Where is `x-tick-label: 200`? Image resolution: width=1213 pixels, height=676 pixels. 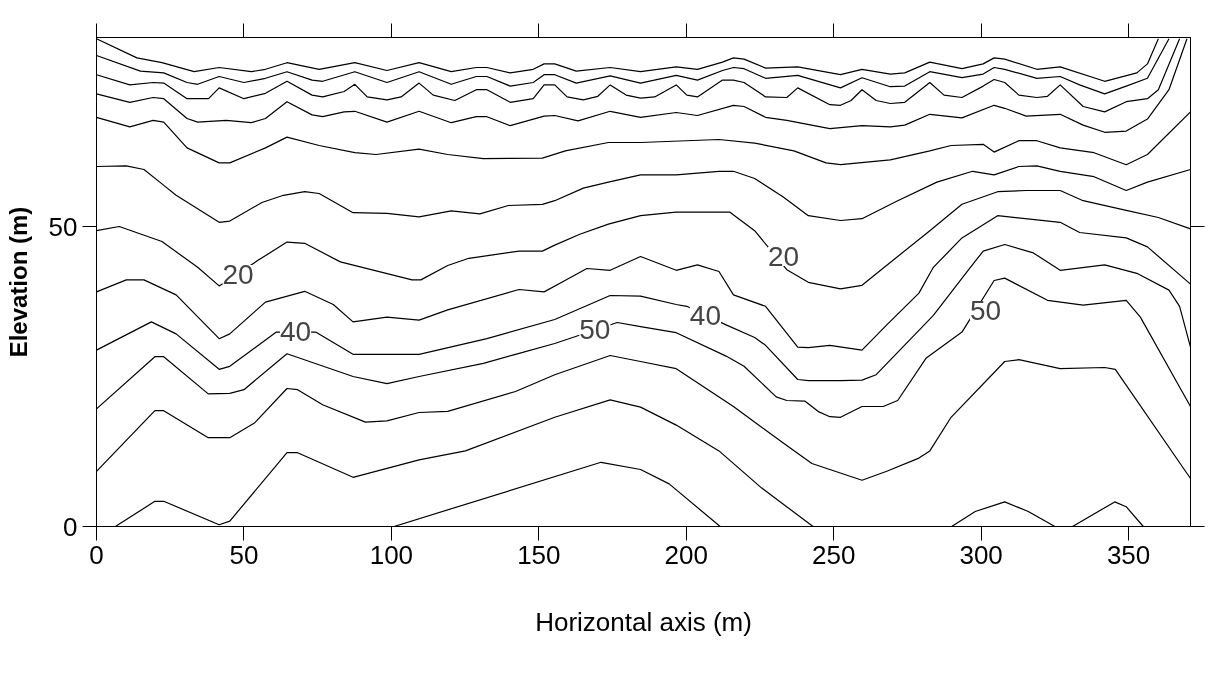
x-tick-label: 200 is located at coordinates (686, 554).